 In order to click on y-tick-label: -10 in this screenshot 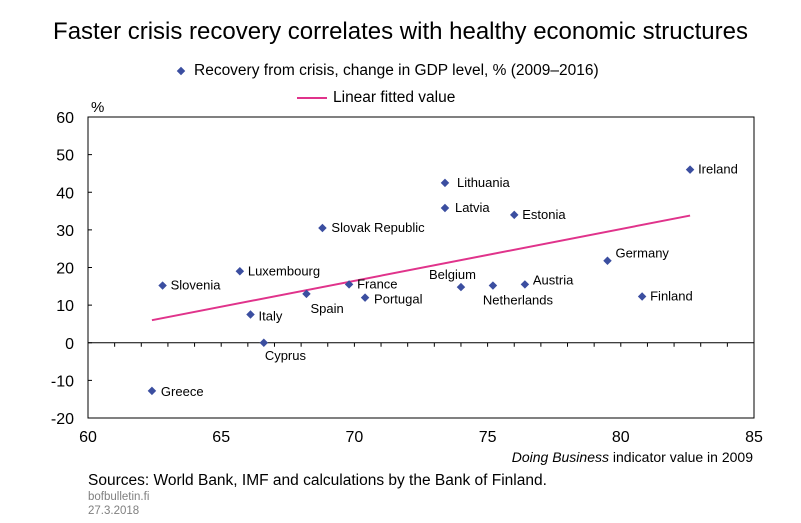, I will do `click(62, 381)`.